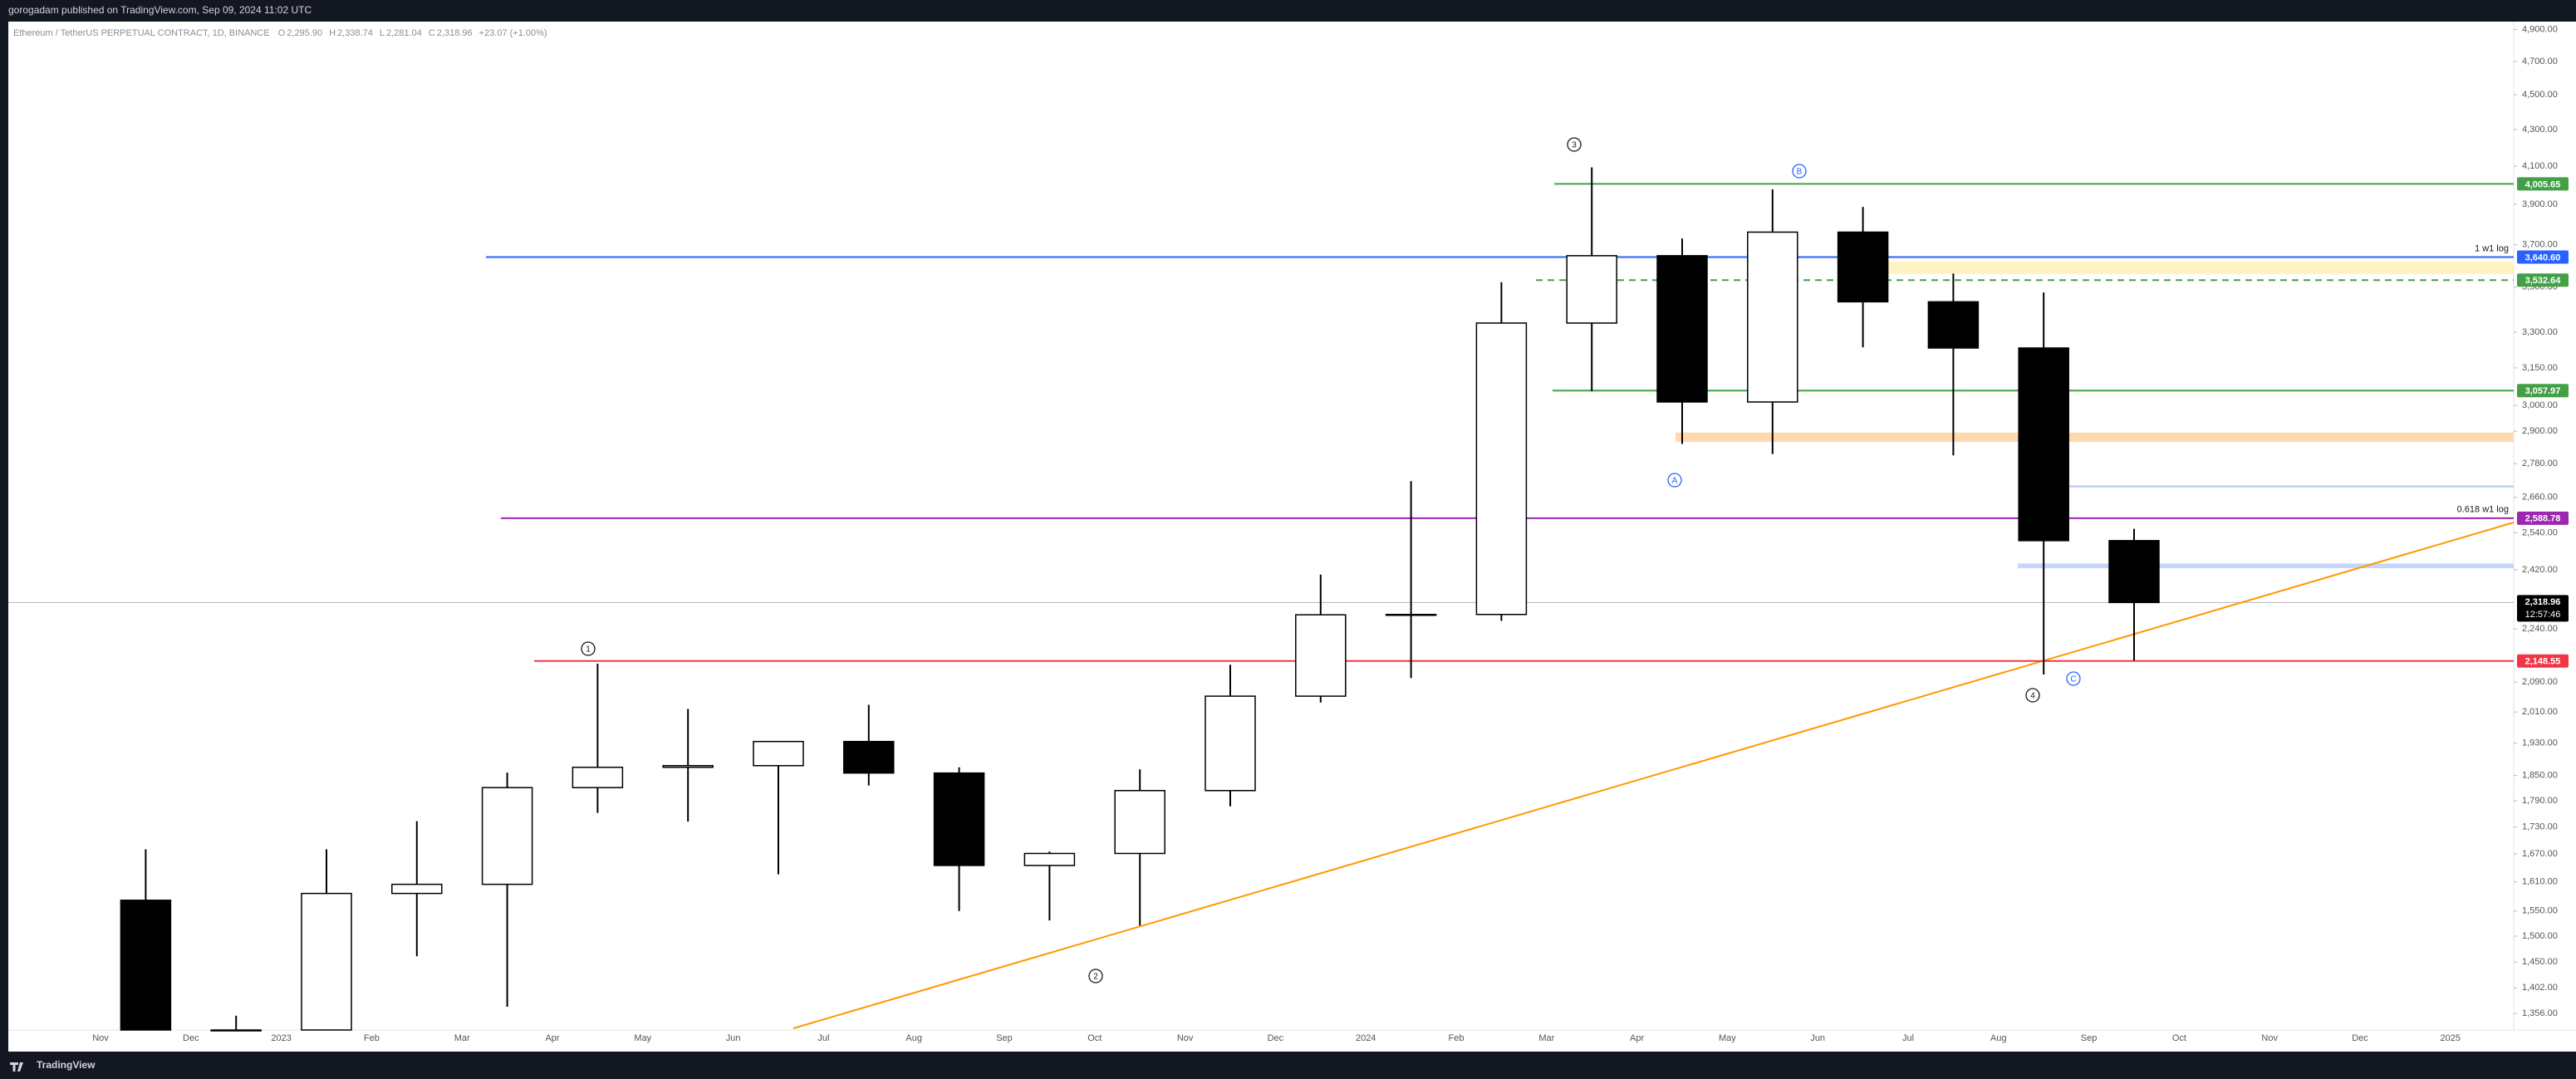  What do you see at coordinates (66, 1065) in the screenshot?
I see `brand: TradingView` at bounding box center [66, 1065].